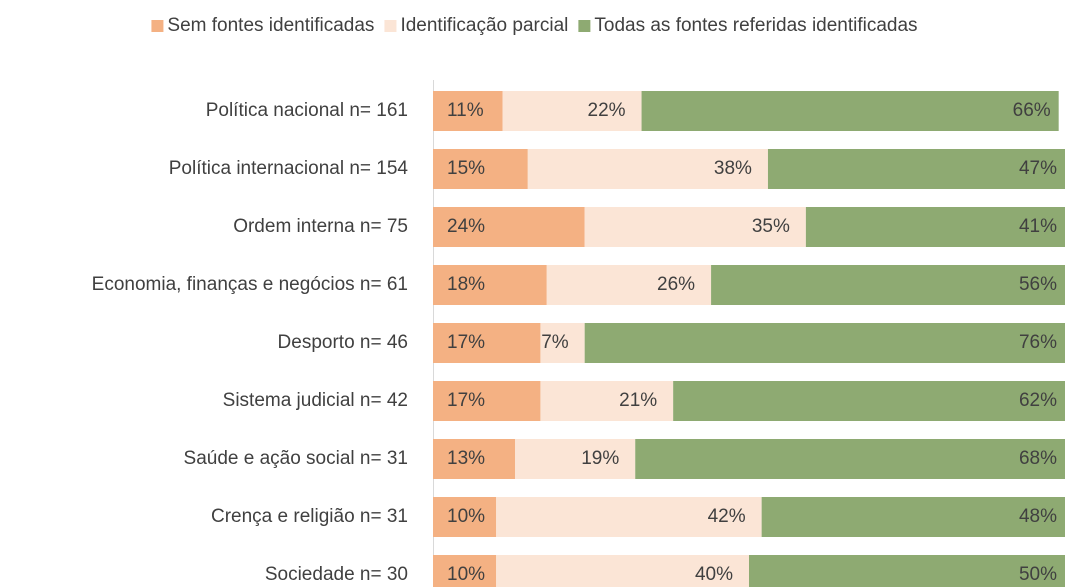 The image size is (1065, 587). I want to click on category-label: Economia, finanças e negócios n= 61, so click(250, 284).